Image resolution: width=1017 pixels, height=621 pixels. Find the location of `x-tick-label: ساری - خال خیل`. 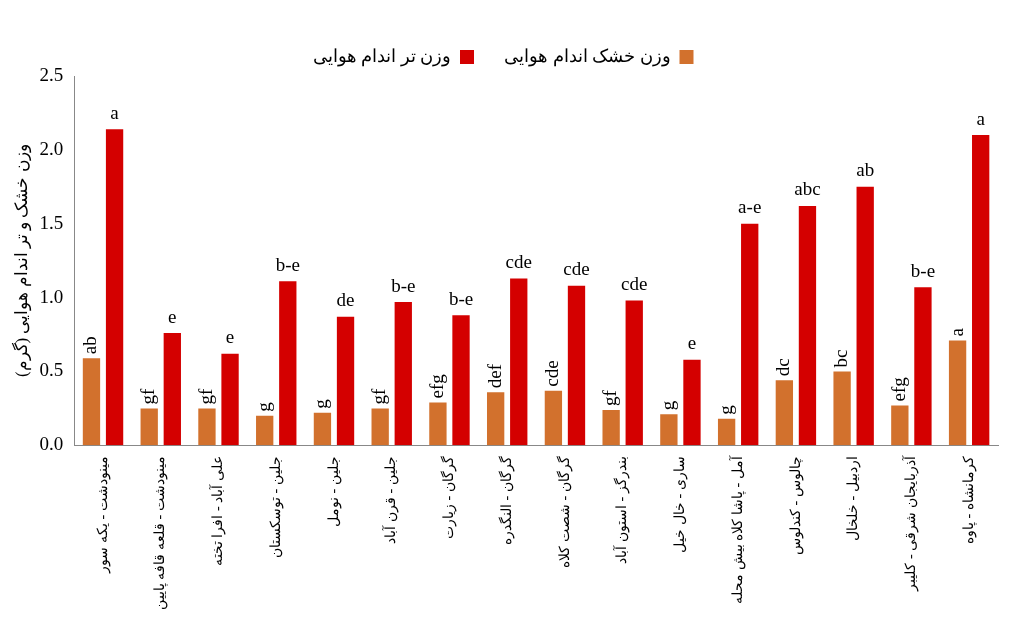

x-tick-label: ساری - خال خیل is located at coordinates (680, 504).